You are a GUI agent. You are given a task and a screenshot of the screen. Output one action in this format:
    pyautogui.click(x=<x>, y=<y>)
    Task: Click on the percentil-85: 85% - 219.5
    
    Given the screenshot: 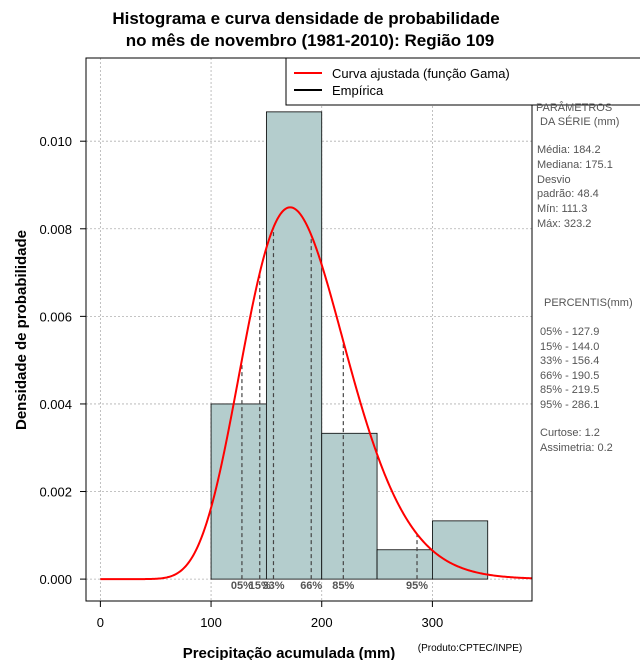 What is the action you would take?
    pyautogui.click(x=569, y=390)
    